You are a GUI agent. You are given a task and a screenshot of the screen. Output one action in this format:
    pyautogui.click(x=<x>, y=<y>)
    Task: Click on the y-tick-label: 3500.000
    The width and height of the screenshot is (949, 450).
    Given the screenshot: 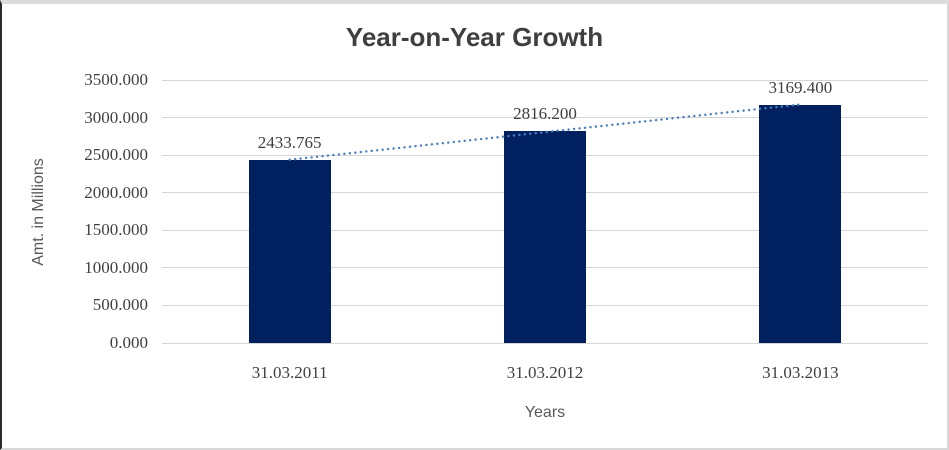 What is the action you would take?
    pyautogui.click(x=116, y=79)
    